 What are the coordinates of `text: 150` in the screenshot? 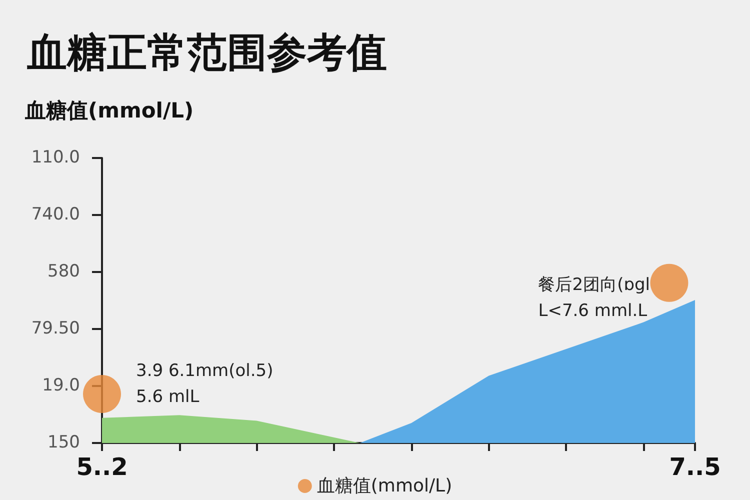 It's located at (64, 442).